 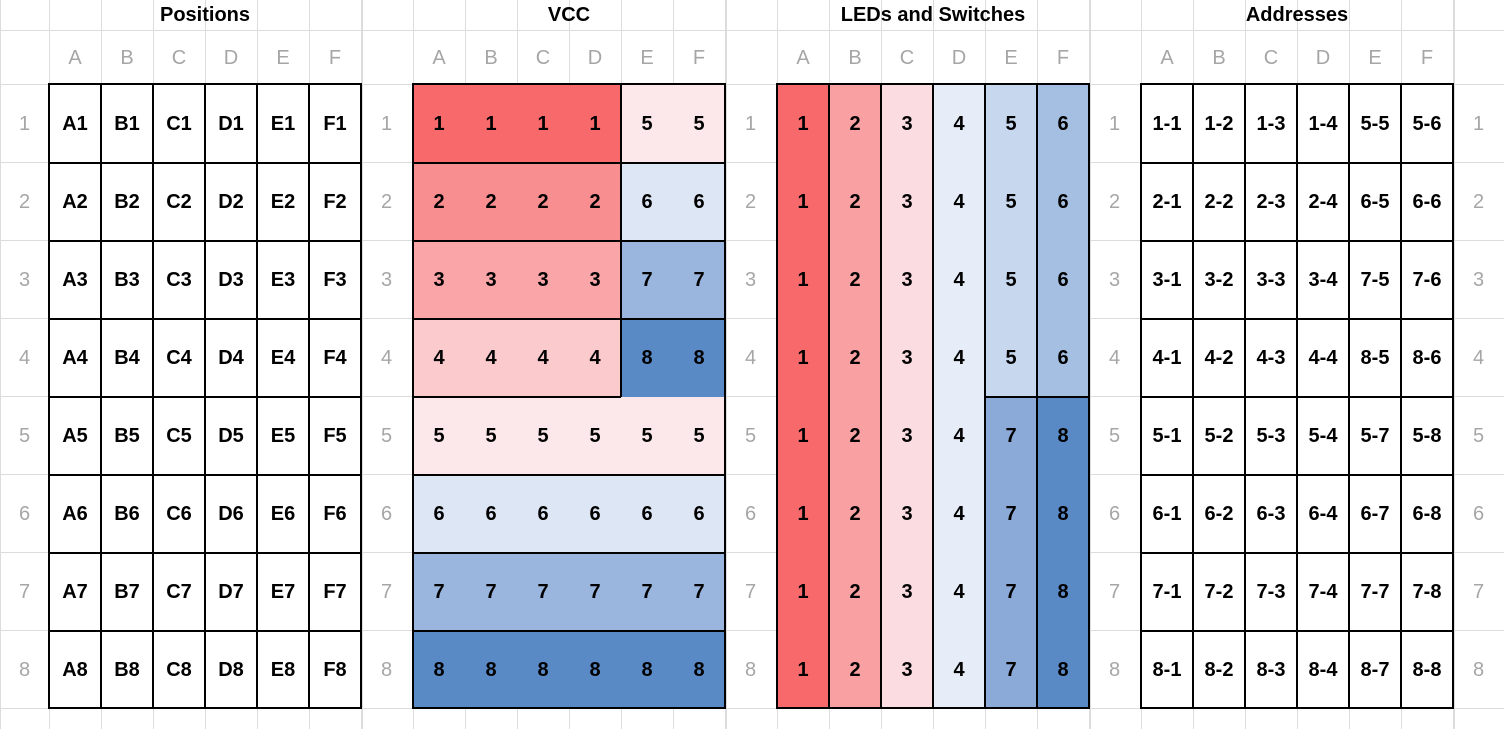 I want to click on addresses-cell: 7-1, so click(x=1167, y=592).